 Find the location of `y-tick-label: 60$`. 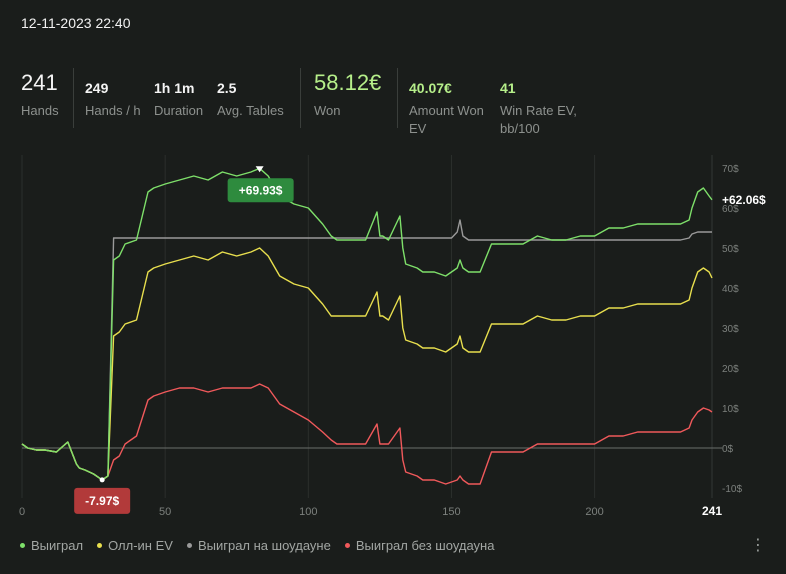

y-tick-label: 60$ is located at coordinates (730, 209).